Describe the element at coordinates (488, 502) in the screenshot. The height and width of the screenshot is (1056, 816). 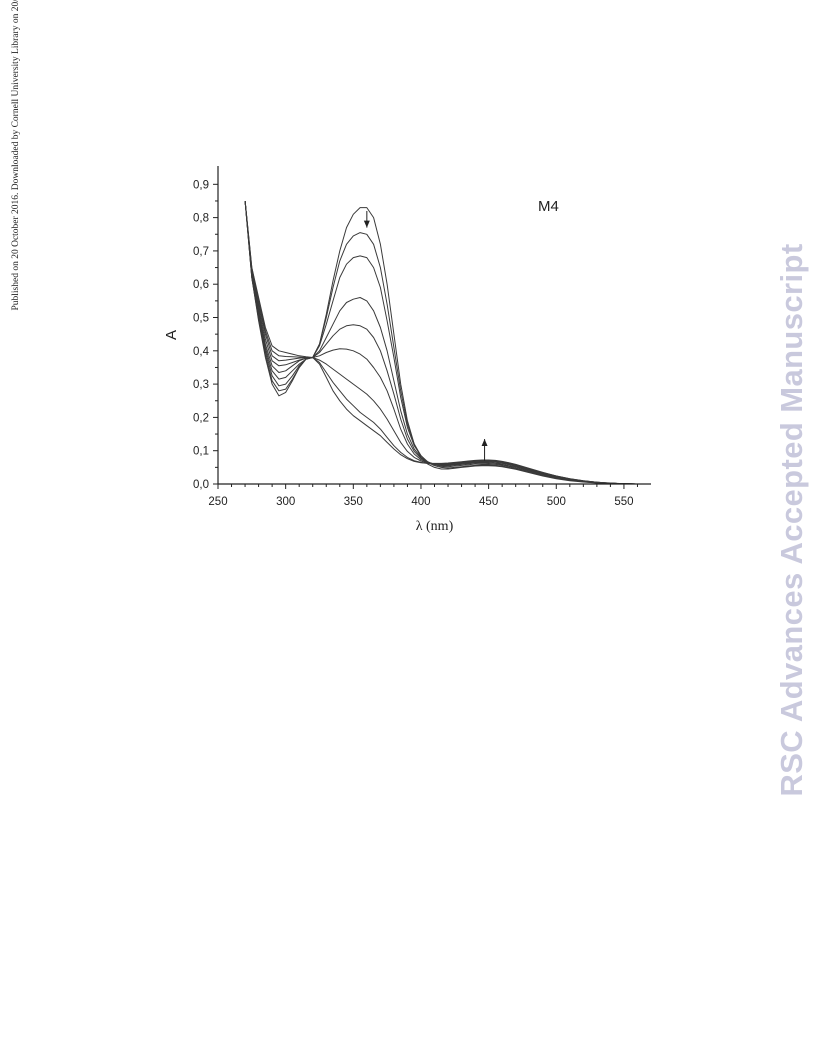
I see `x-tick-label: 450` at that location.